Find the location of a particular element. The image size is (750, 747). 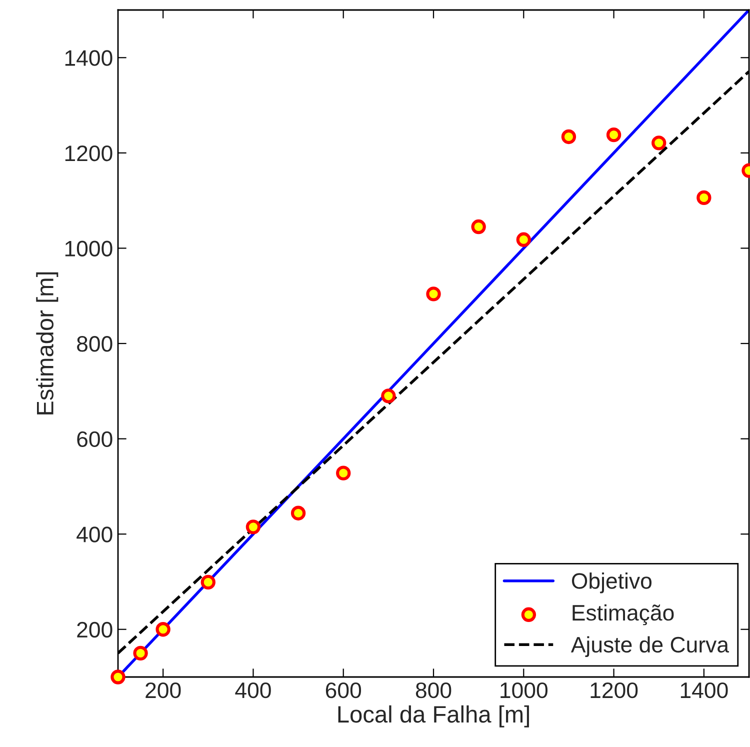

y-tick-label: 800 is located at coordinates (94, 344).